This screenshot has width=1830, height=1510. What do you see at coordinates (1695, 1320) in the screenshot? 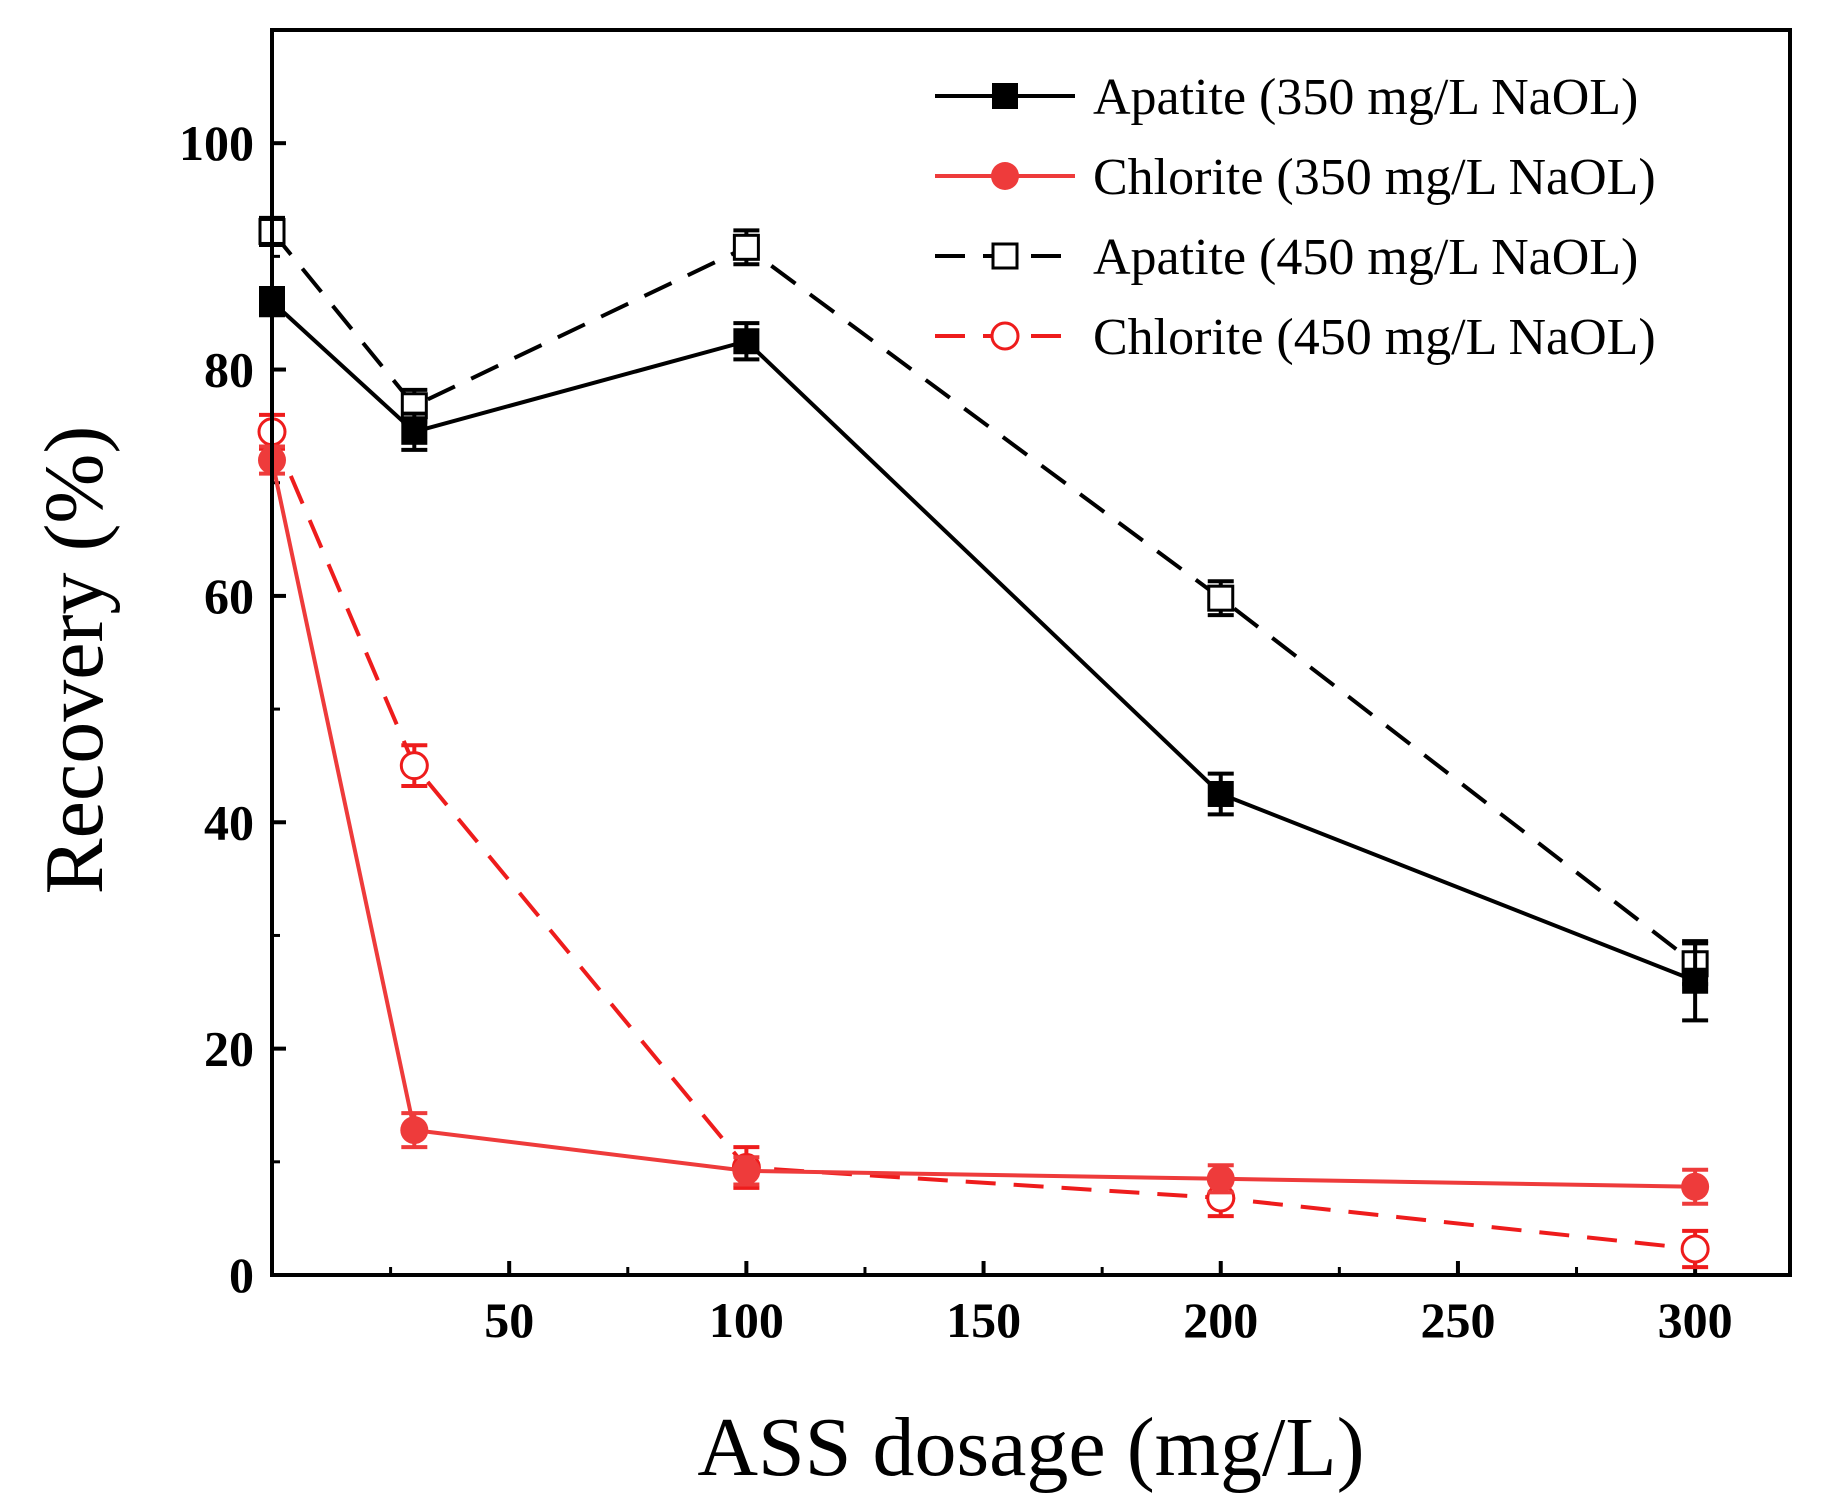
I see `x-tick-label: 300` at bounding box center [1695, 1320].